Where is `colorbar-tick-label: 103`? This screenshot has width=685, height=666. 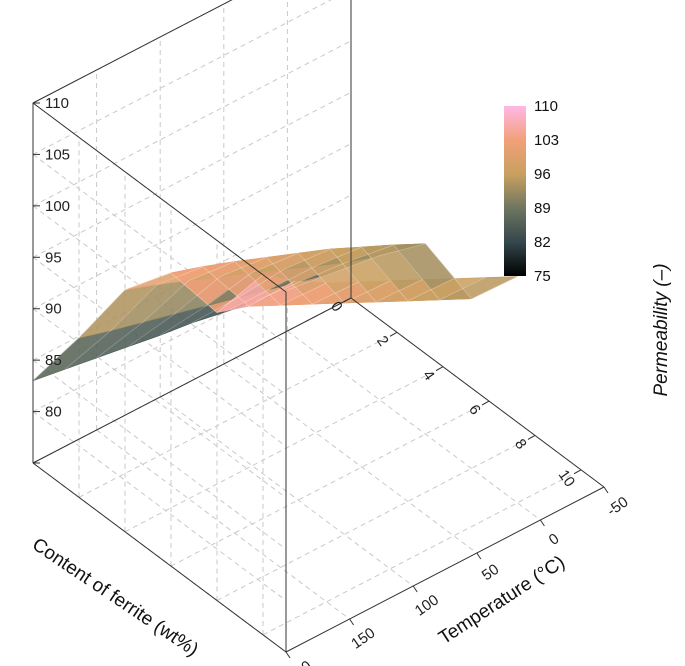
colorbar-tick-label: 103 is located at coordinates (546, 140).